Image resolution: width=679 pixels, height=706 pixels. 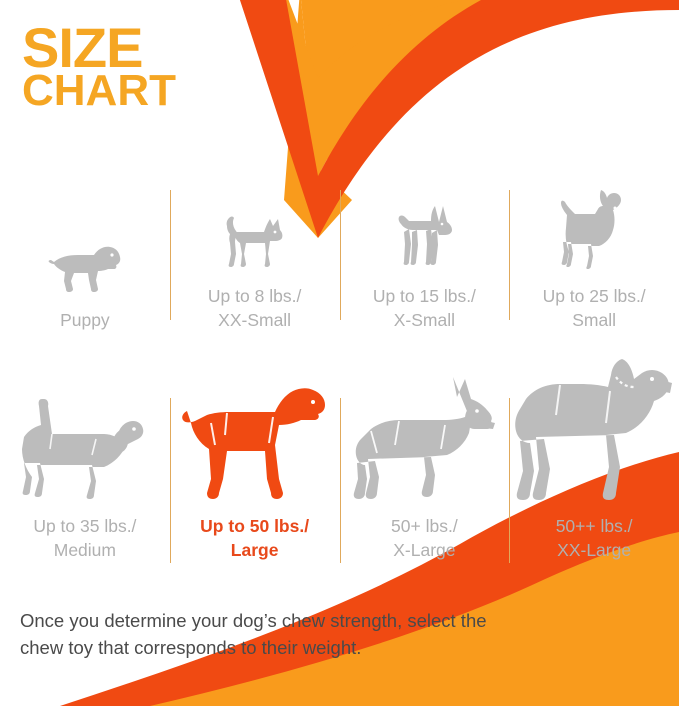 What do you see at coordinates (417, 84) in the screenshot?
I see `top-swoosh-amber` at bounding box center [417, 84].